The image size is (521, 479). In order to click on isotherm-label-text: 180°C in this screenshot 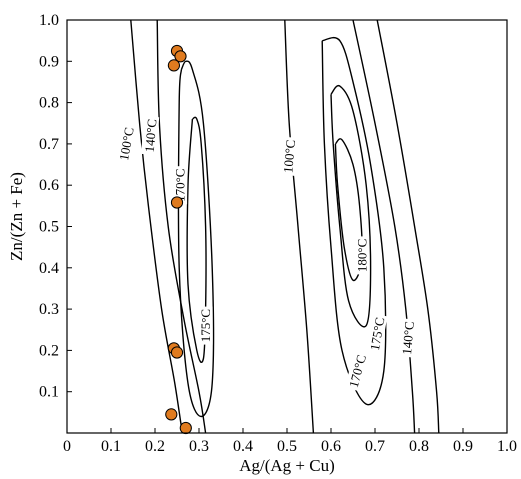, I will do `click(361, 255)`.